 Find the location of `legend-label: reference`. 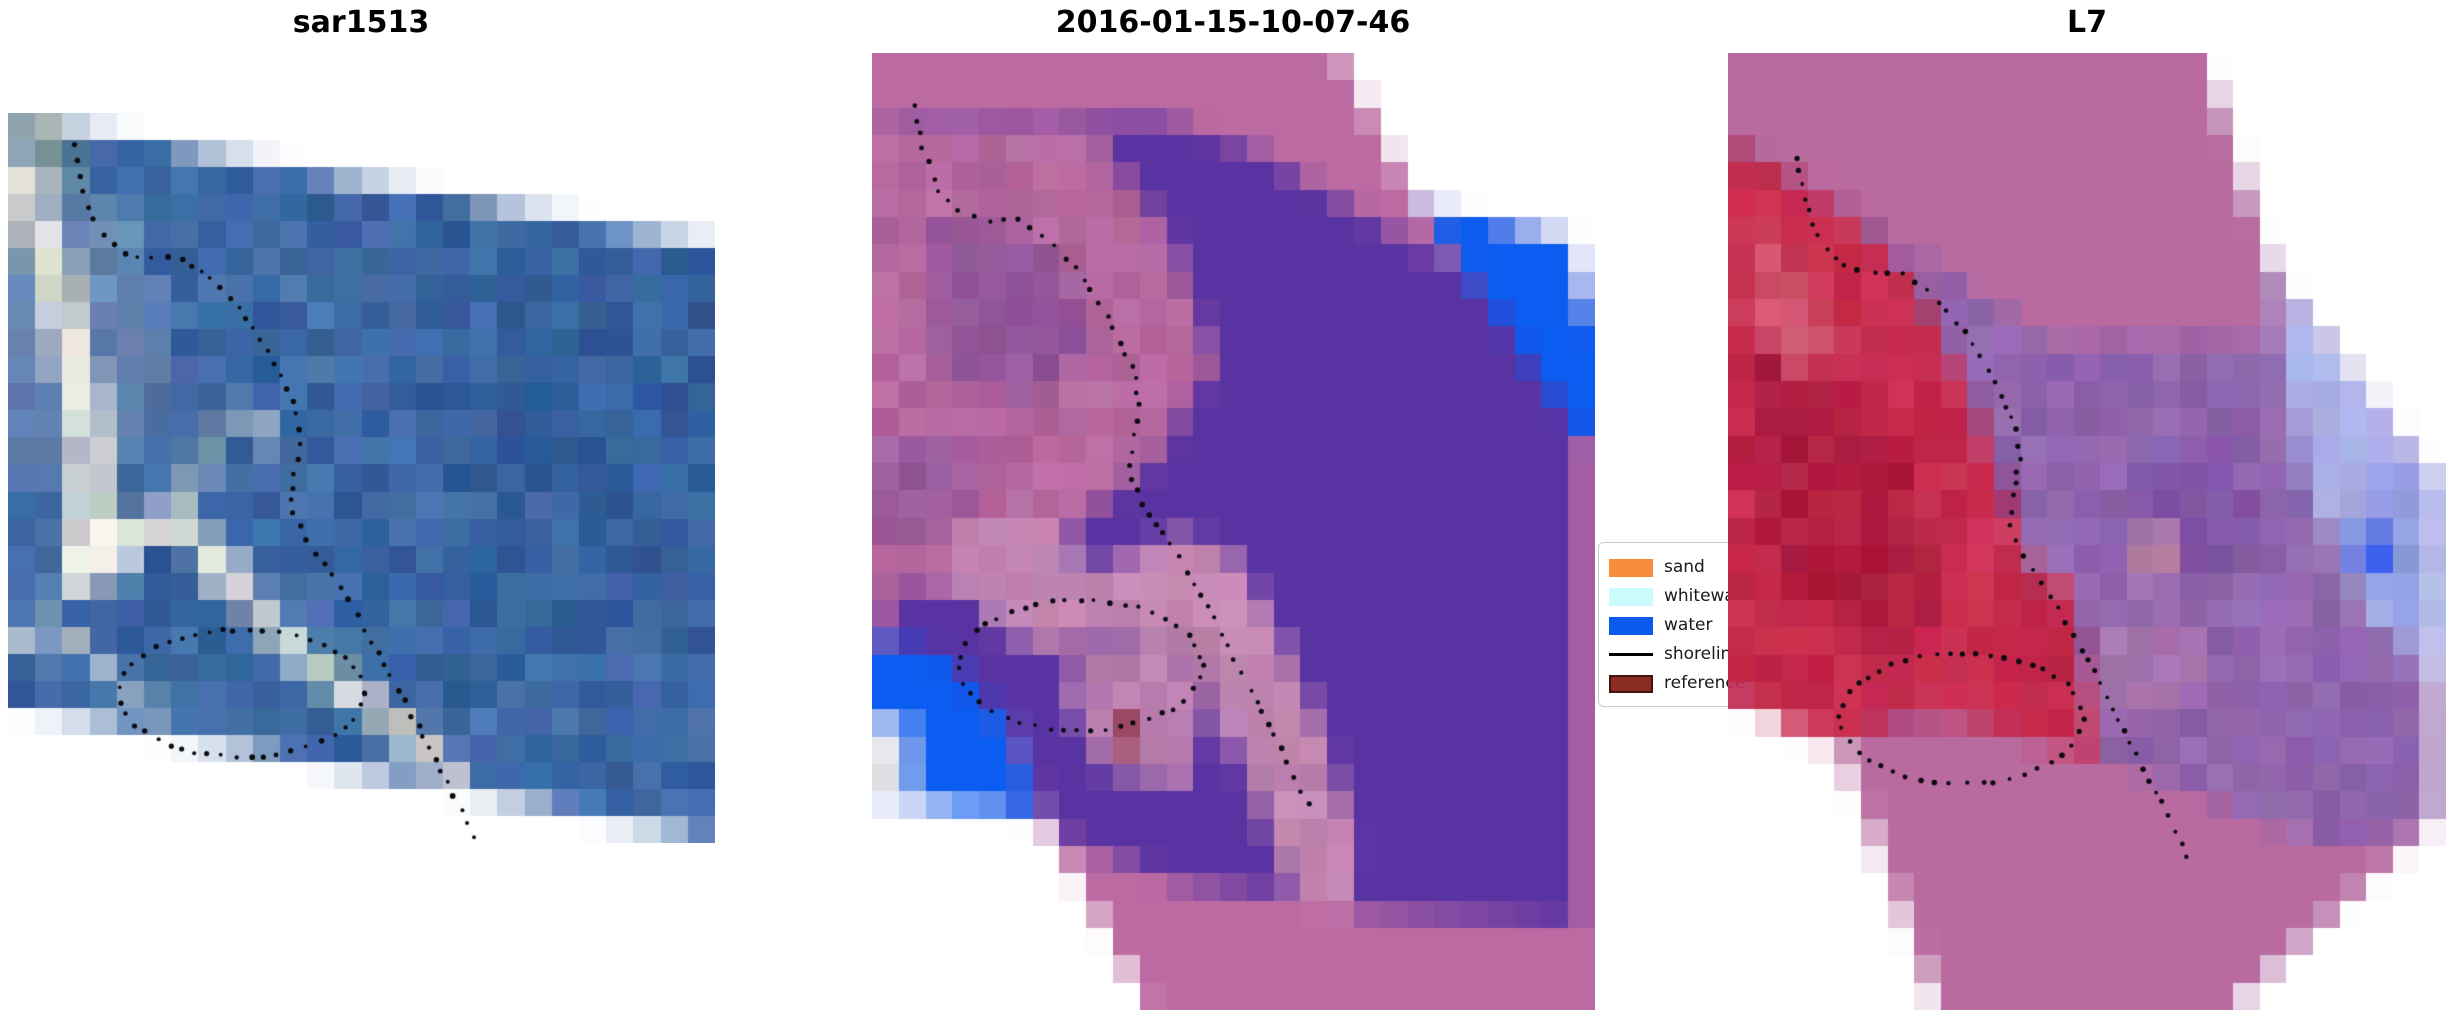

legend-label: reference is located at coordinates (1705, 683).